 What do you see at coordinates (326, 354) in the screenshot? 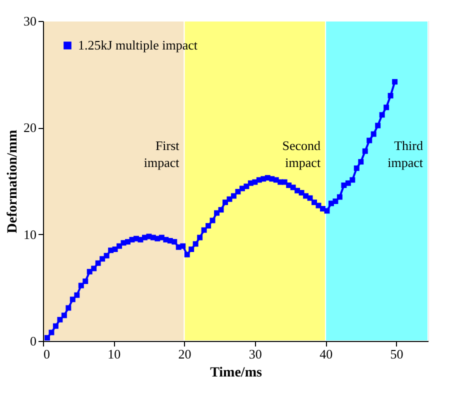
I see `x-tick-label: 40` at bounding box center [326, 354].